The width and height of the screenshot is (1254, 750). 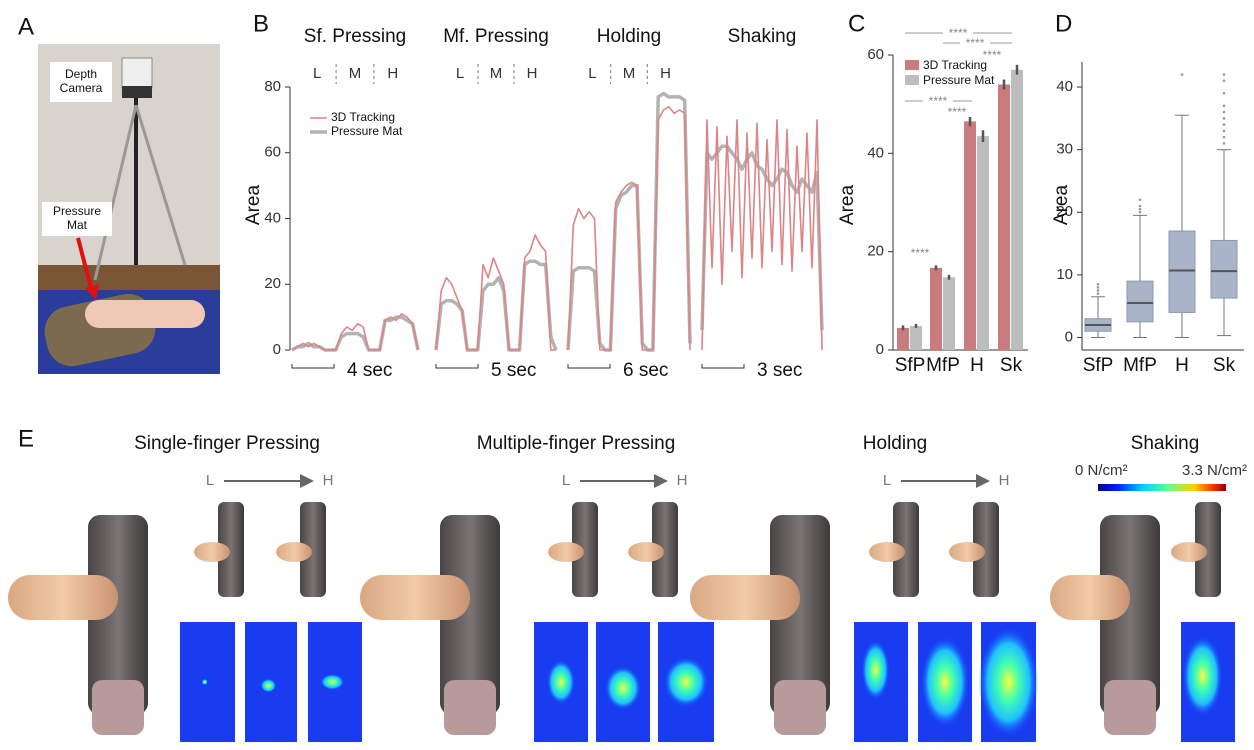 What do you see at coordinates (1064, 274) in the screenshot?
I see `y-tick-label: 10` at bounding box center [1064, 274].